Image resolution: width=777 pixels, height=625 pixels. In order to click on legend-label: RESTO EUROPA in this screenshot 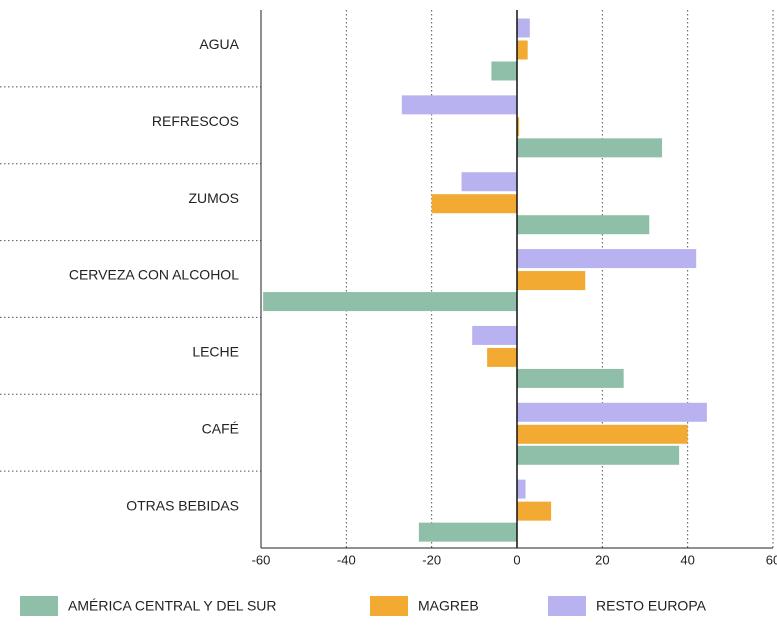, I will do `click(651, 606)`.